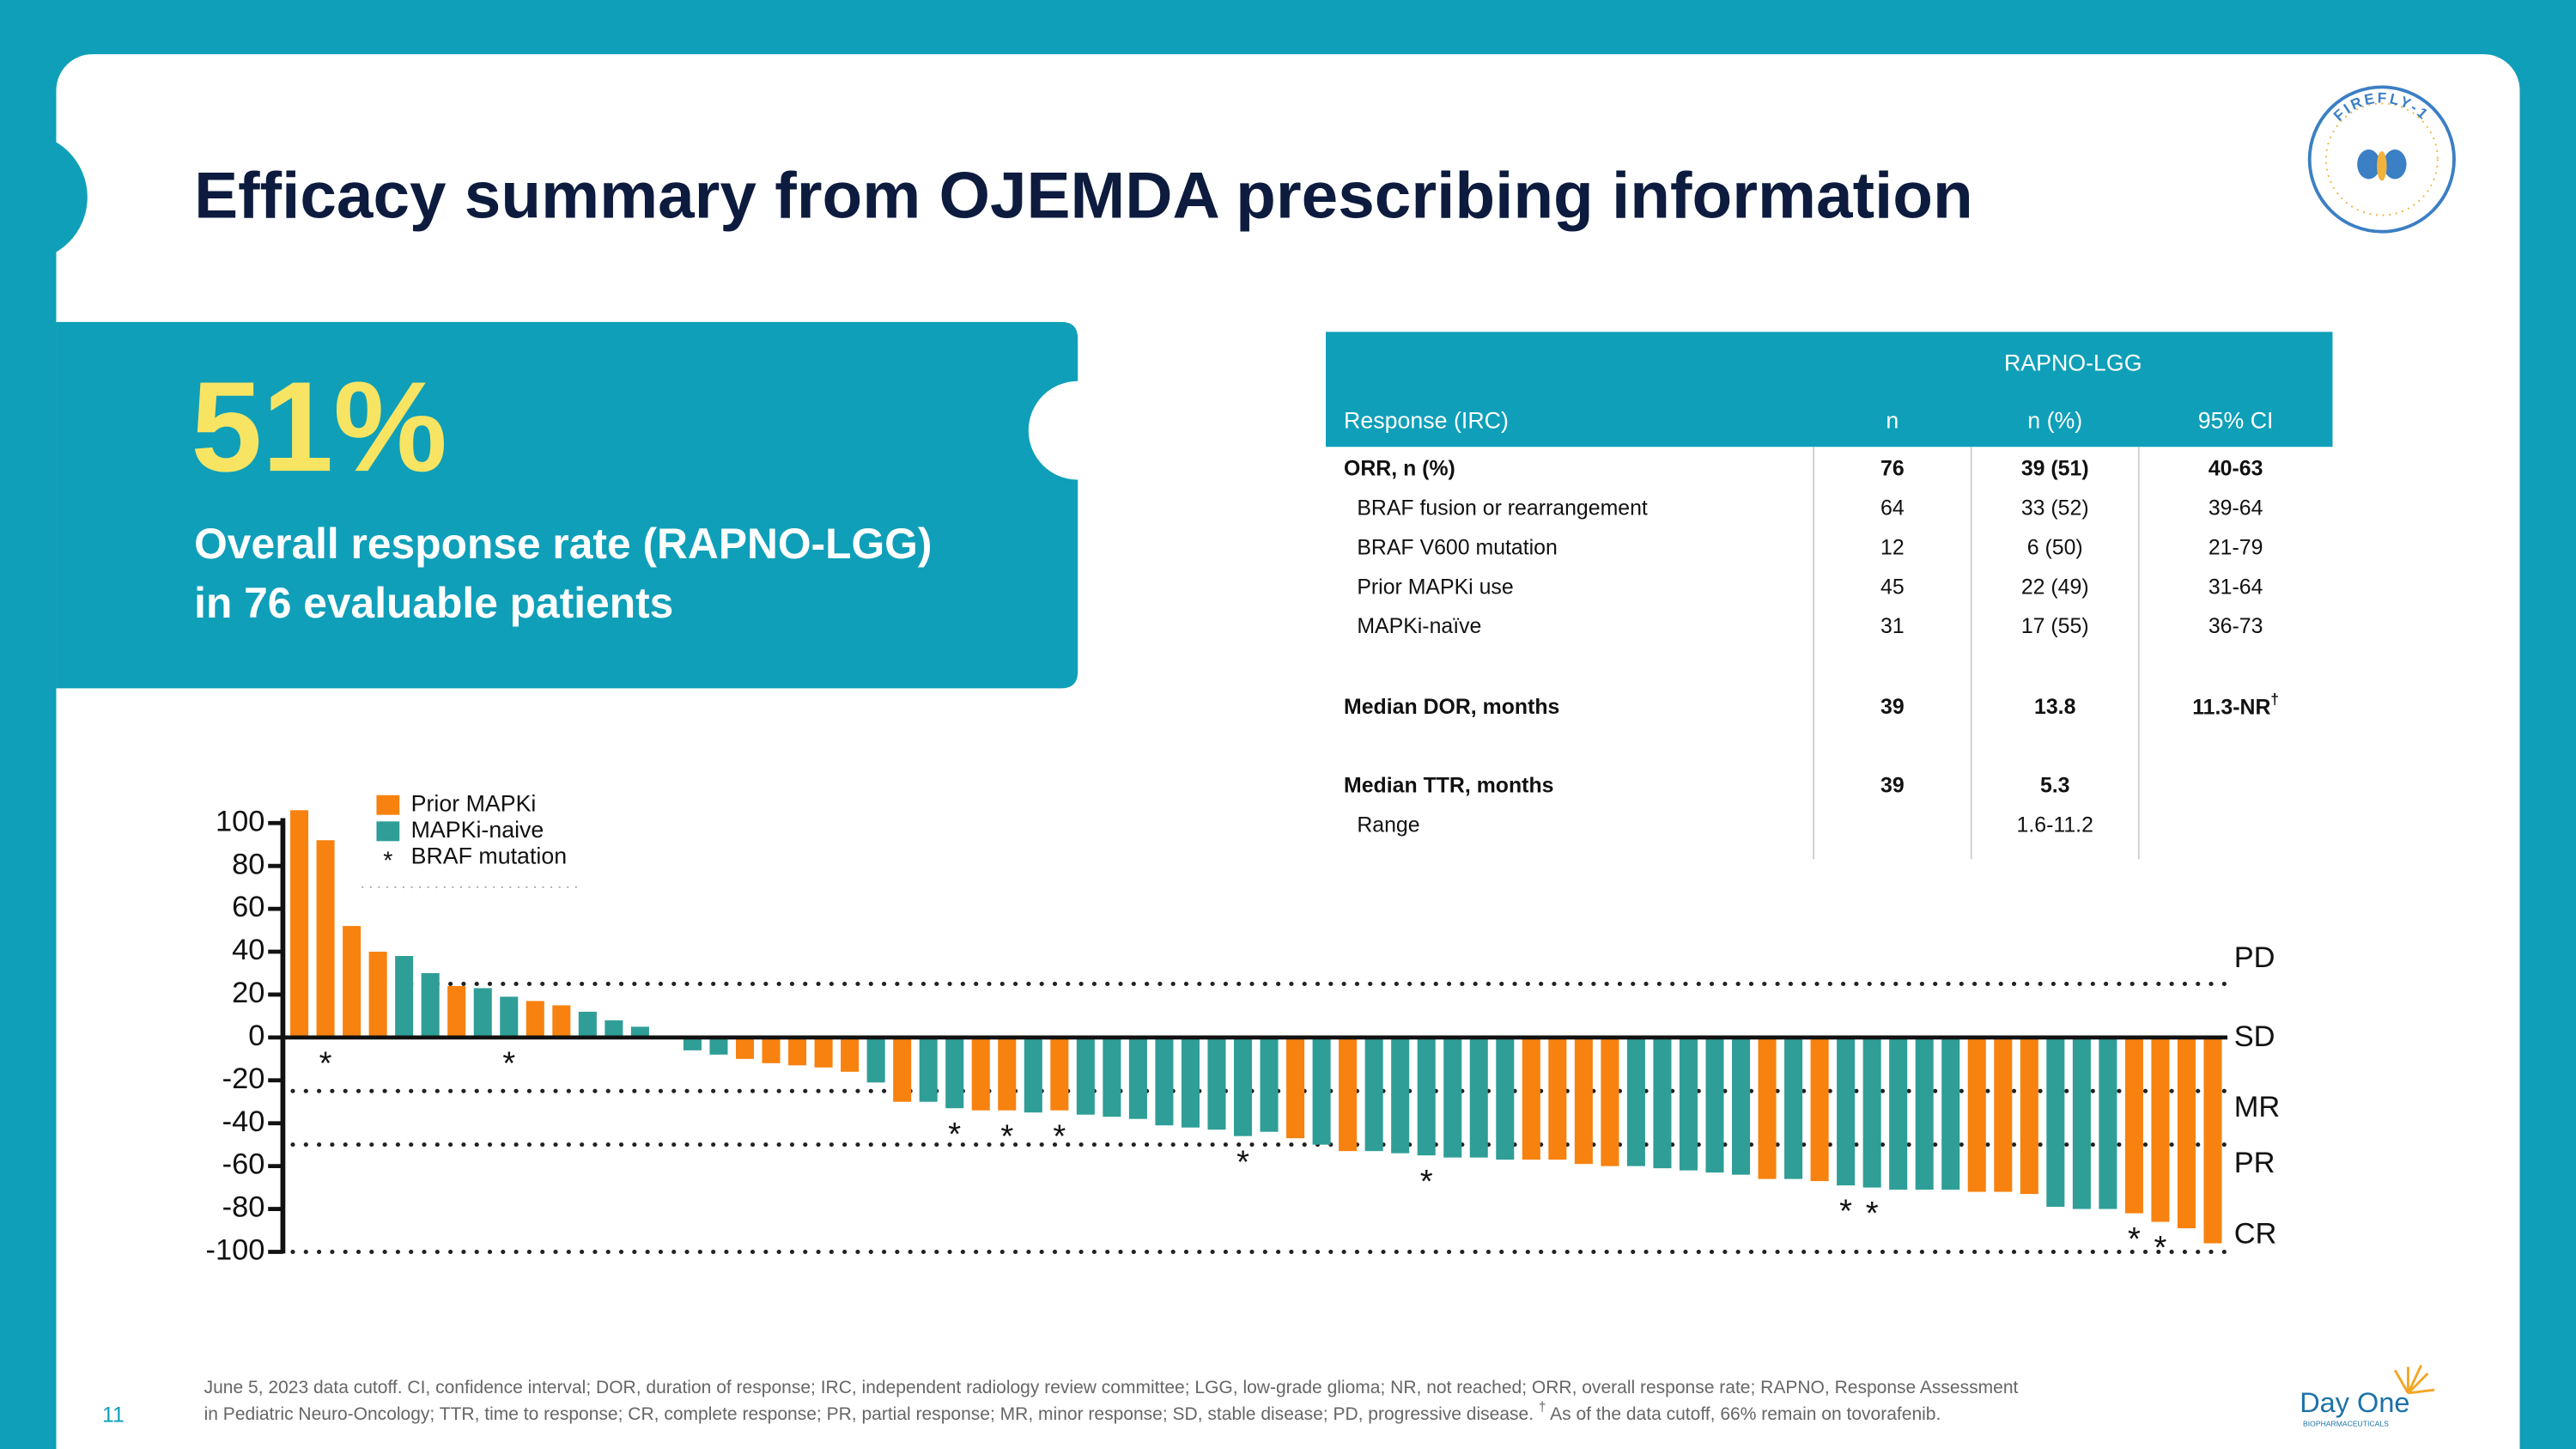  What do you see at coordinates (567, 505) in the screenshot?
I see `callout-box` at bounding box center [567, 505].